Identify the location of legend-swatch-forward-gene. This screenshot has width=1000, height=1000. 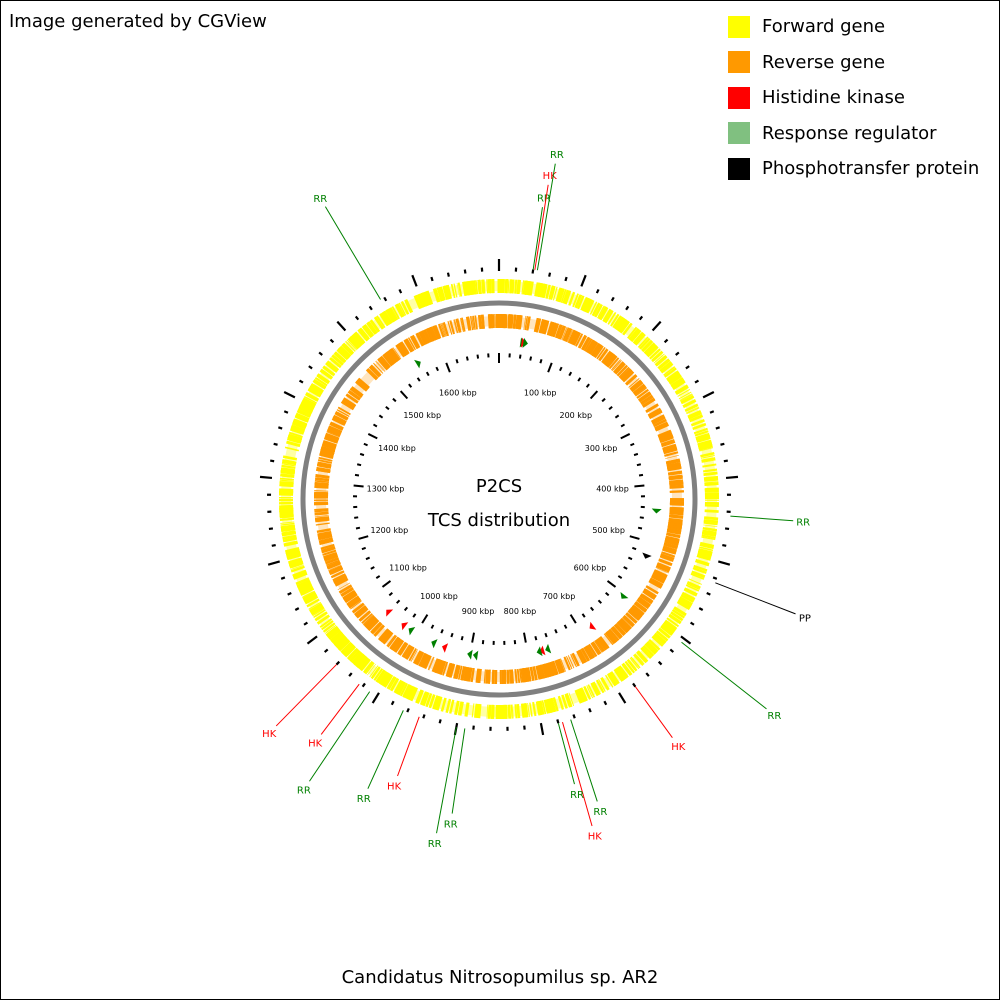
(739, 26).